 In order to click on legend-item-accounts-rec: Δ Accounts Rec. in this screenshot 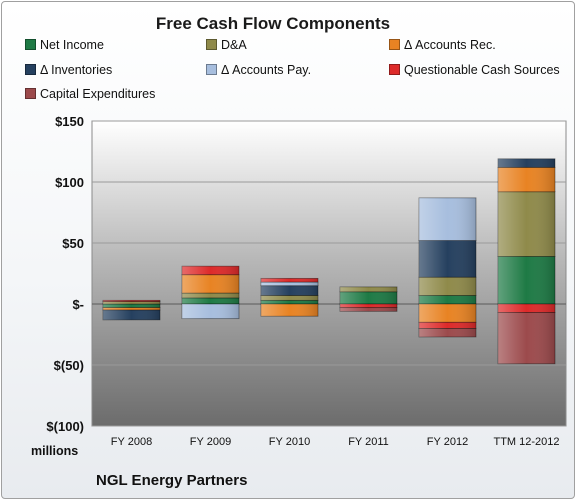, I will do `click(442, 45)`.